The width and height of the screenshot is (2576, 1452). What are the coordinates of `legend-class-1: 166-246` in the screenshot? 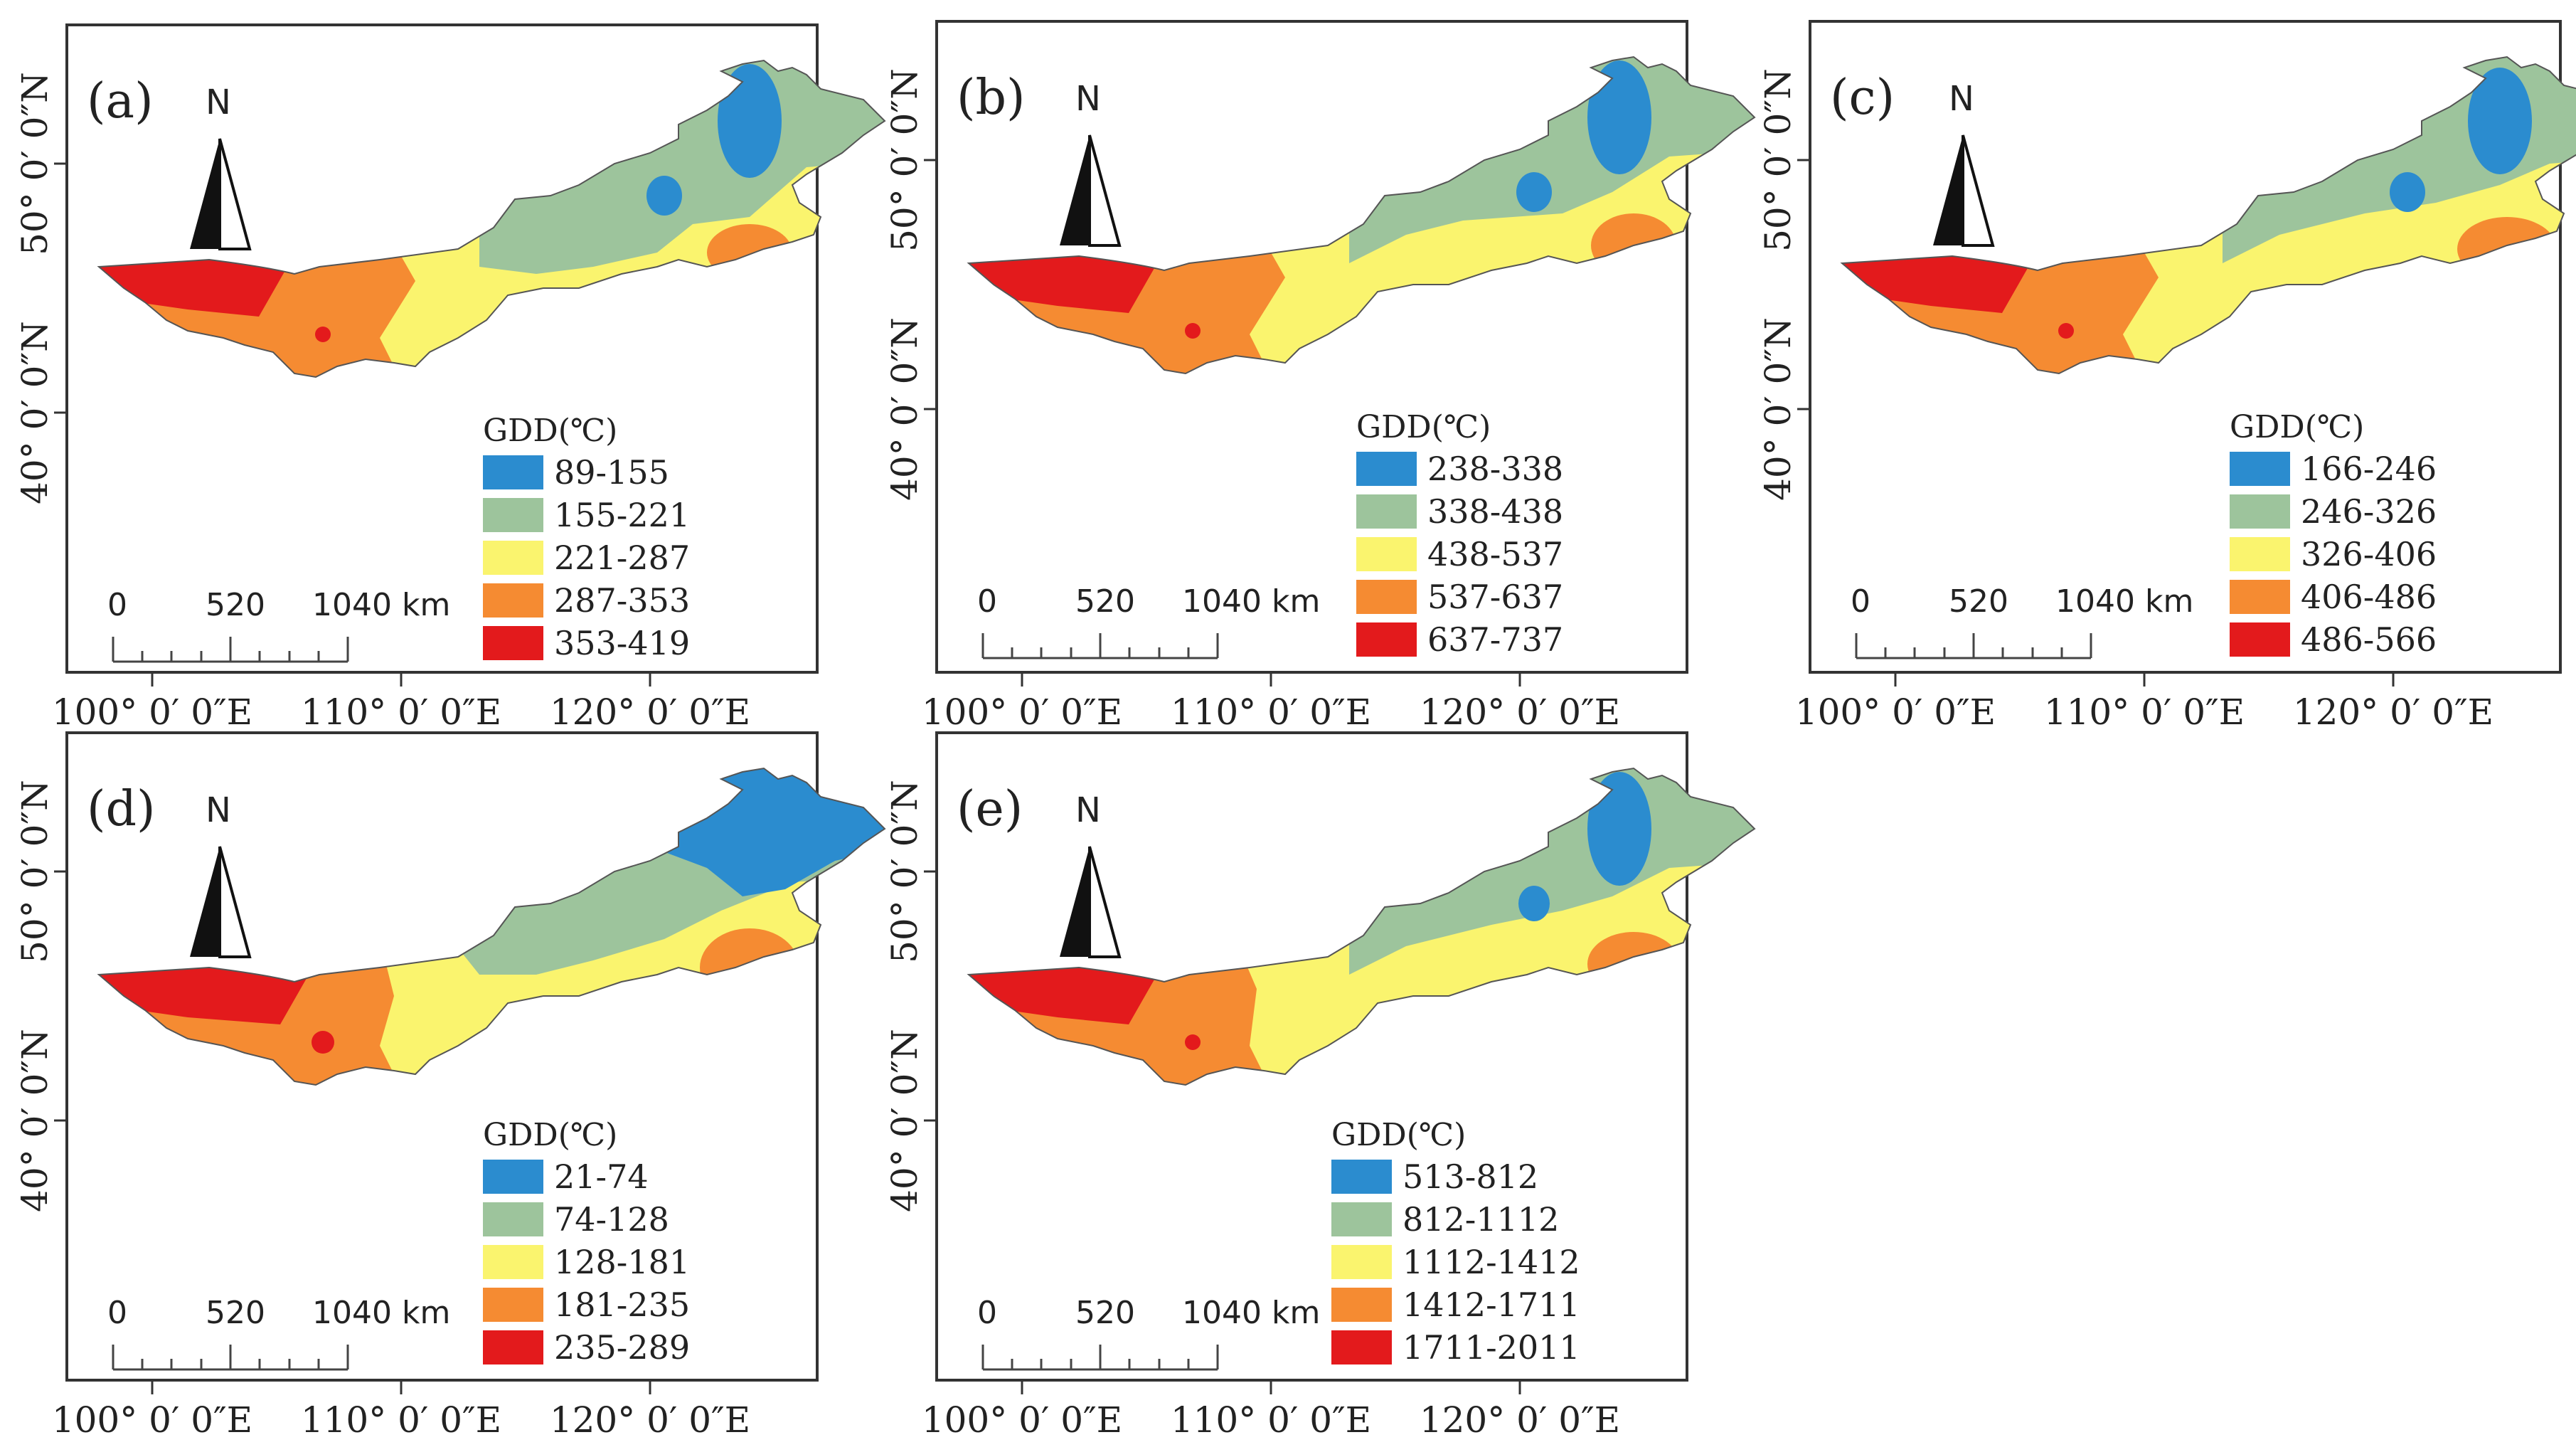 It's located at (2369, 469).